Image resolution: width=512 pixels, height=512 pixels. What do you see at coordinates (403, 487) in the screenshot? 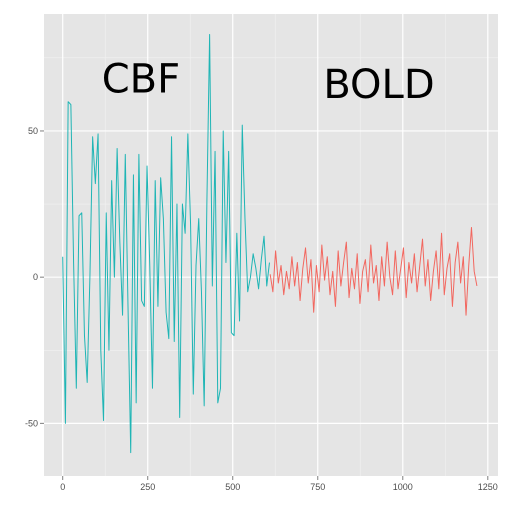
I see `x-tick-label: 1000` at bounding box center [403, 487].